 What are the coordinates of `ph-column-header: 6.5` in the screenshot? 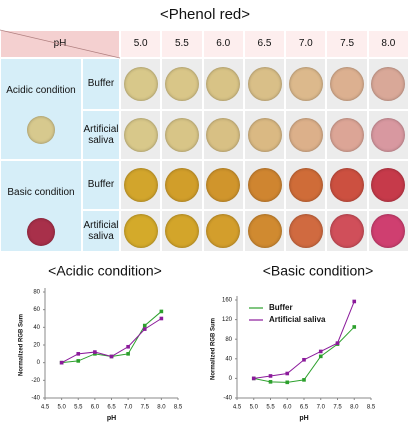 It's located at (264, 44).